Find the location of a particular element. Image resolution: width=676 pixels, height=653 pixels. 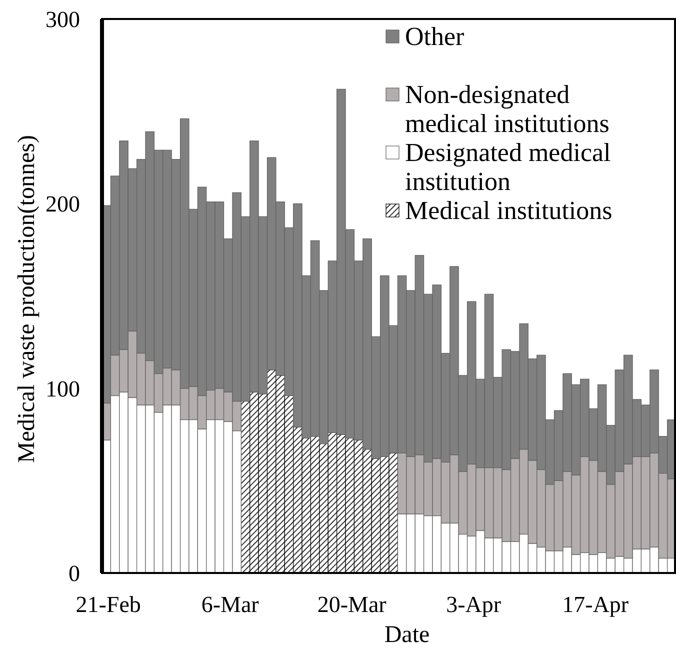

y-tick-label: 0 is located at coordinates (74, 573).